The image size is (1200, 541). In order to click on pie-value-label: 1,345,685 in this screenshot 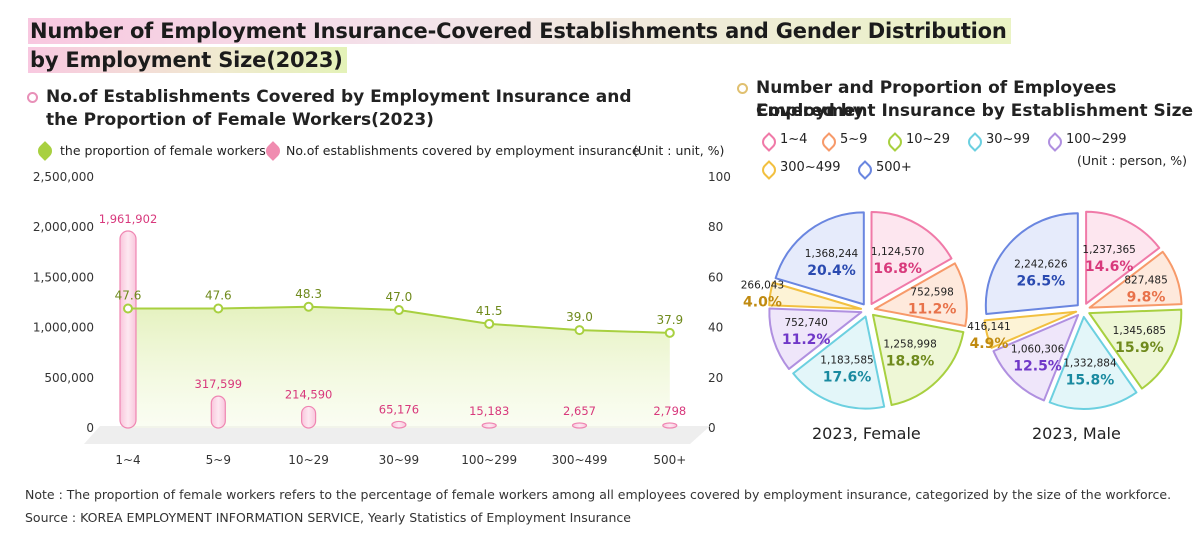, I will do `click(1139, 331)`.